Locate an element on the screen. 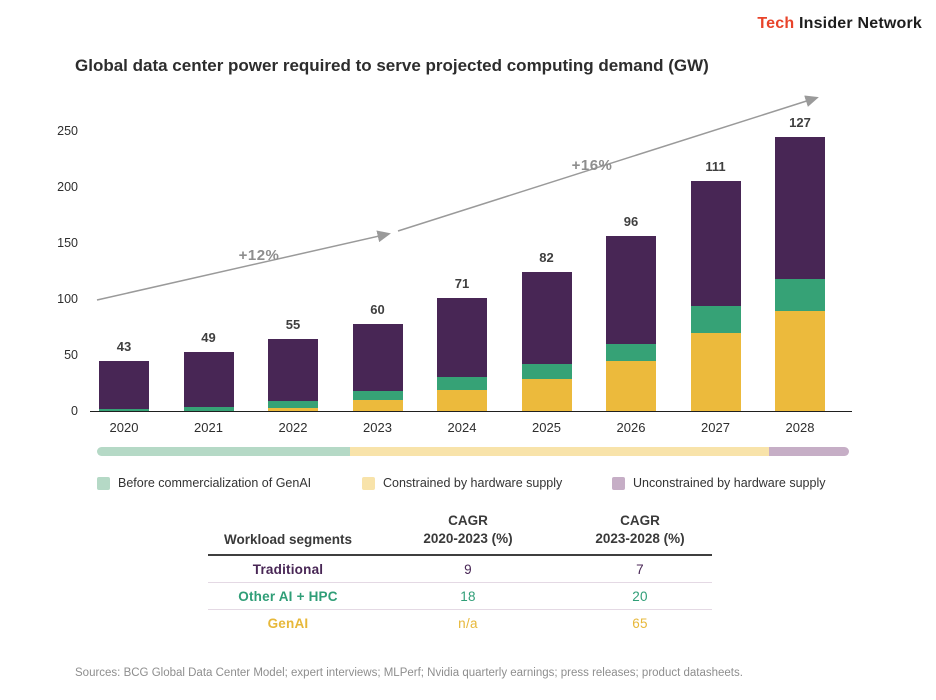 The height and width of the screenshot is (700, 936). bar-2028 is located at coordinates (800, 273).